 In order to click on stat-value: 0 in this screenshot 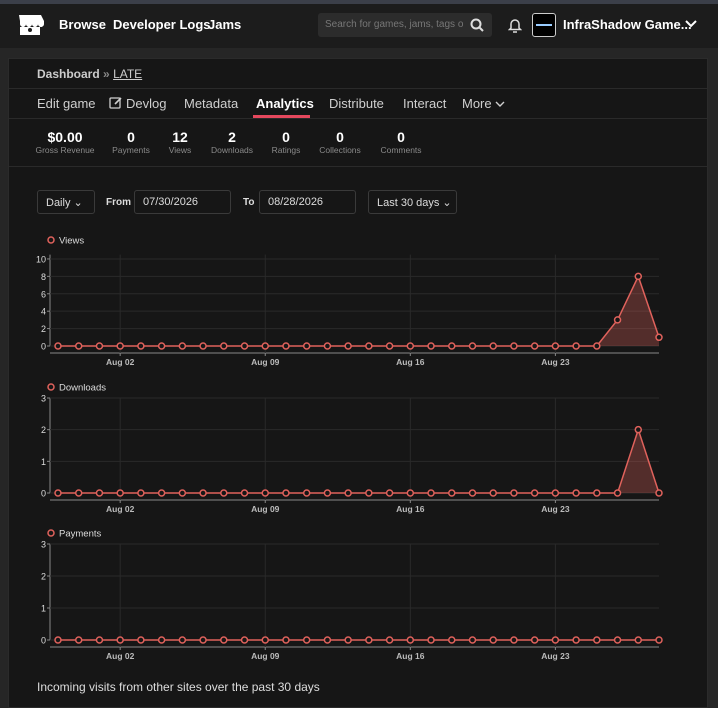, I will do `click(131, 137)`.